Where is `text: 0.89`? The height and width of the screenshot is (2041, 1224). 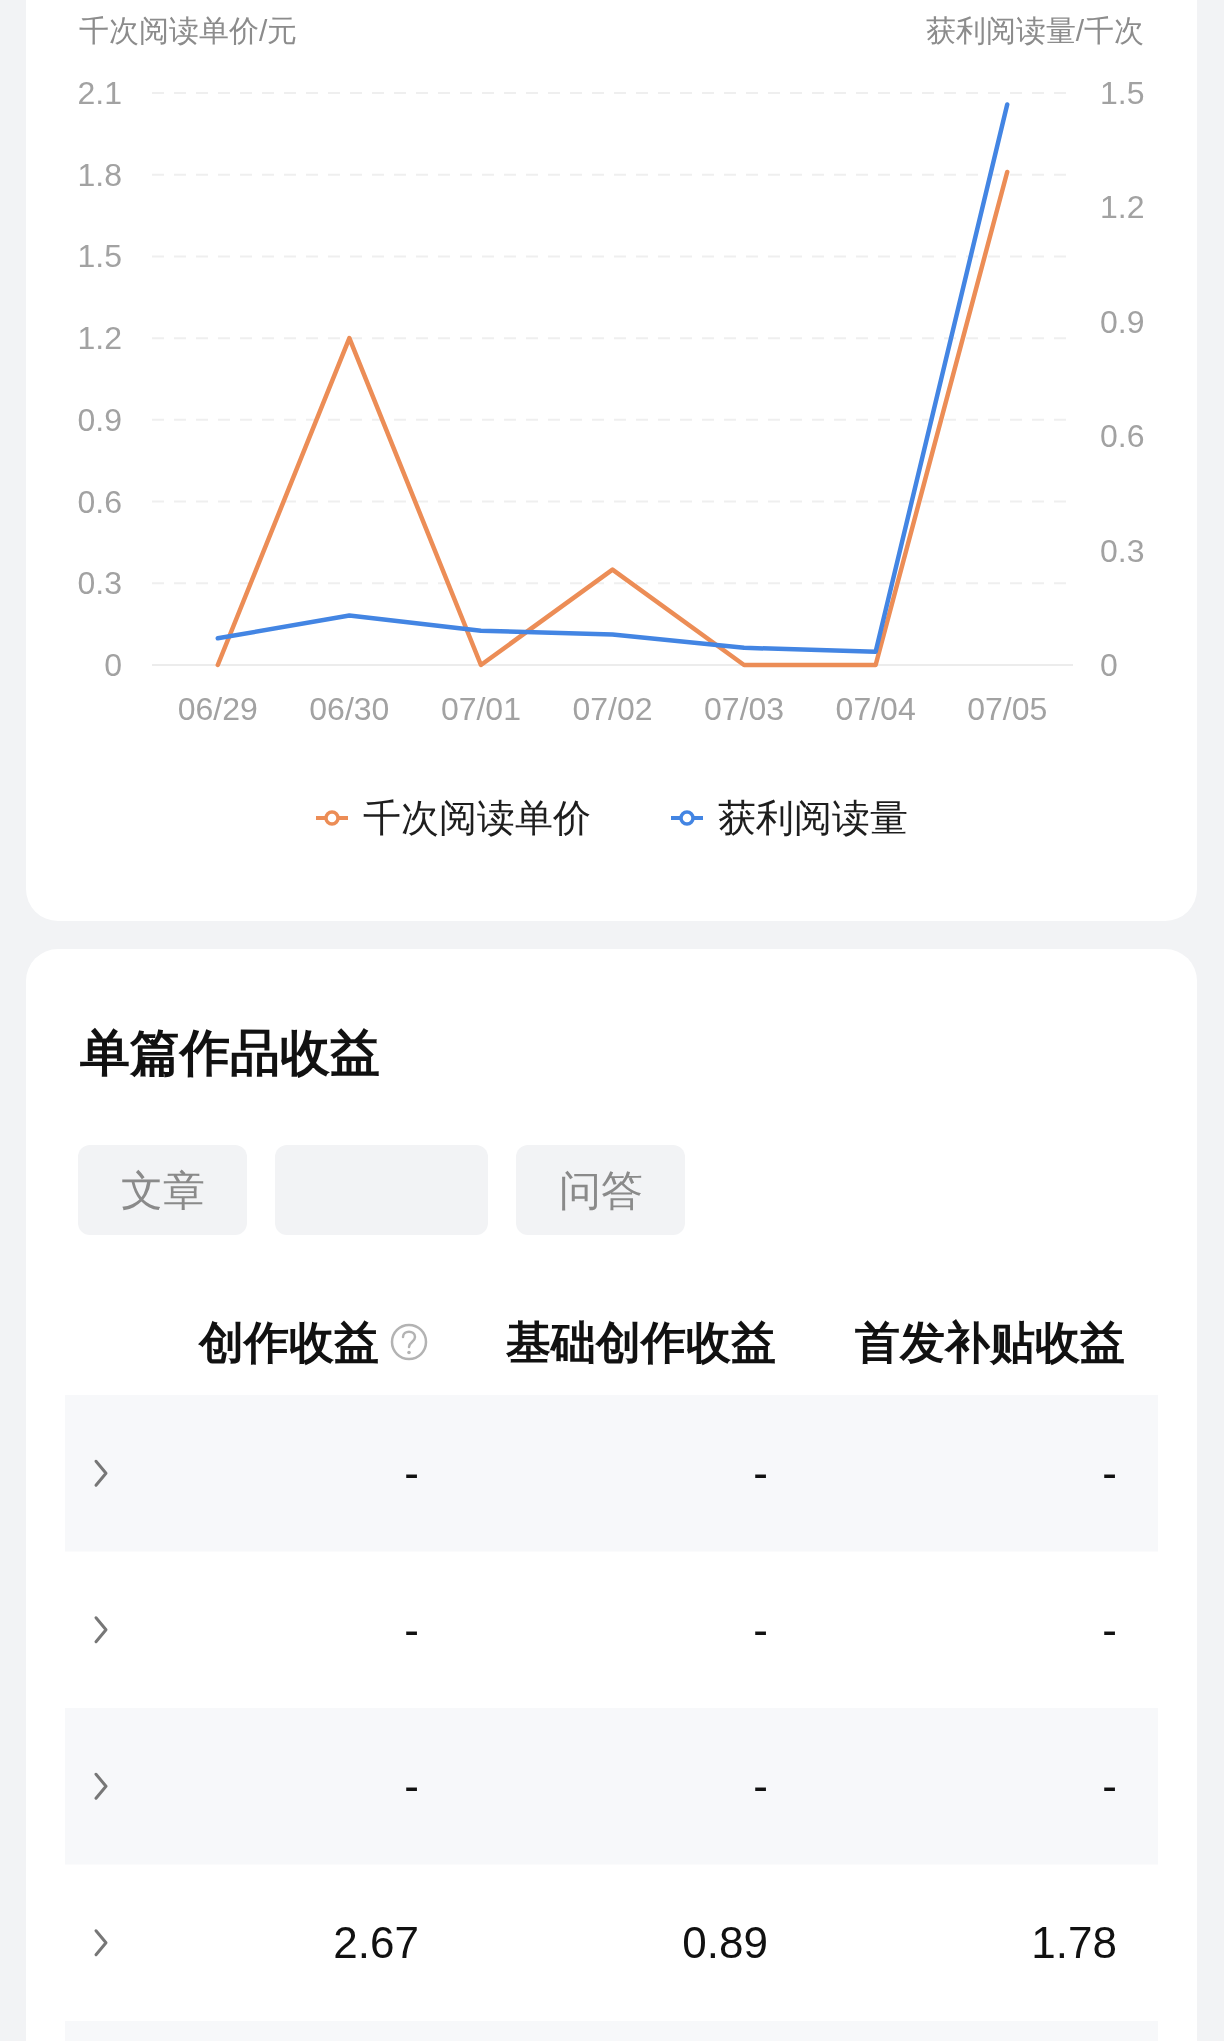 text: 0.89 is located at coordinates (725, 1942).